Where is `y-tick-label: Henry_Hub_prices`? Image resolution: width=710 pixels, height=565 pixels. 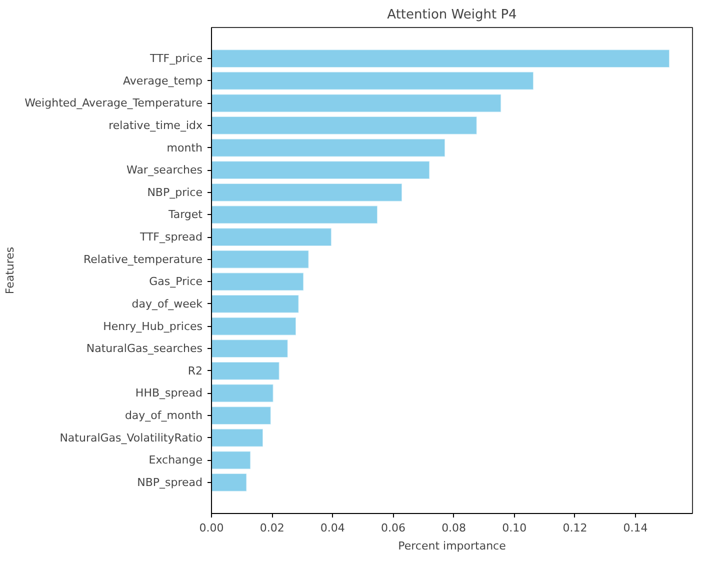
y-tick-label: Henry_Hub_prices is located at coordinates (153, 326).